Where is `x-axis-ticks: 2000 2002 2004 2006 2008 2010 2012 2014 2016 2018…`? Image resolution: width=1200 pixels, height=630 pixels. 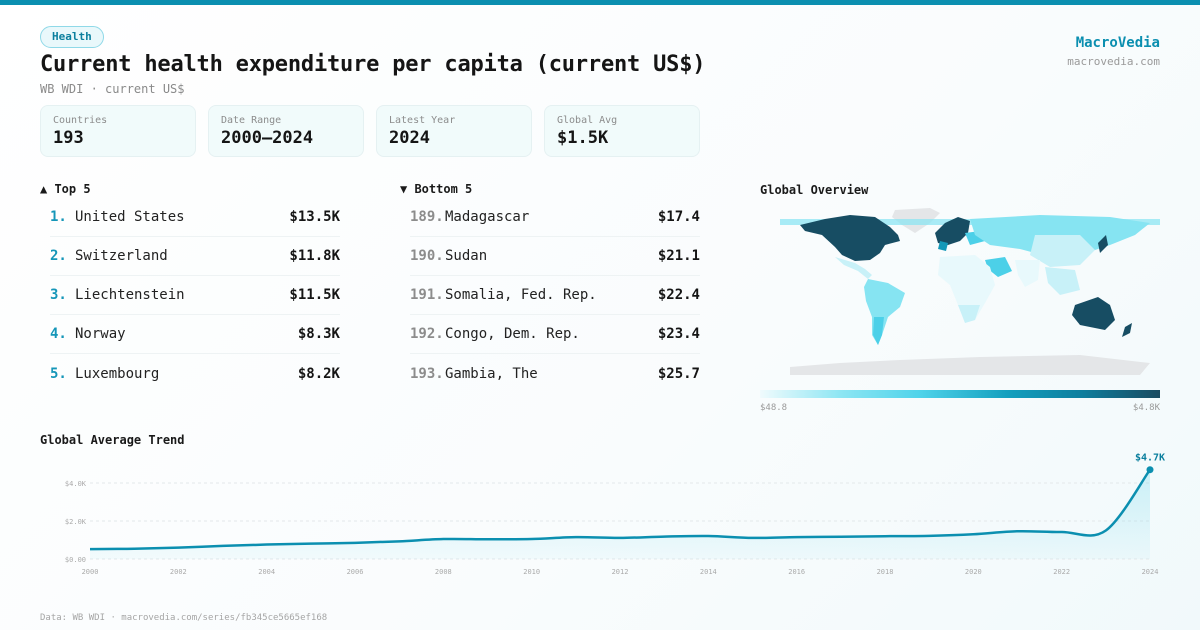
x-axis-ticks: 2000 2002 2004 2006 2008 2010 2012 2014 2016 2018… is located at coordinates (620, 572).